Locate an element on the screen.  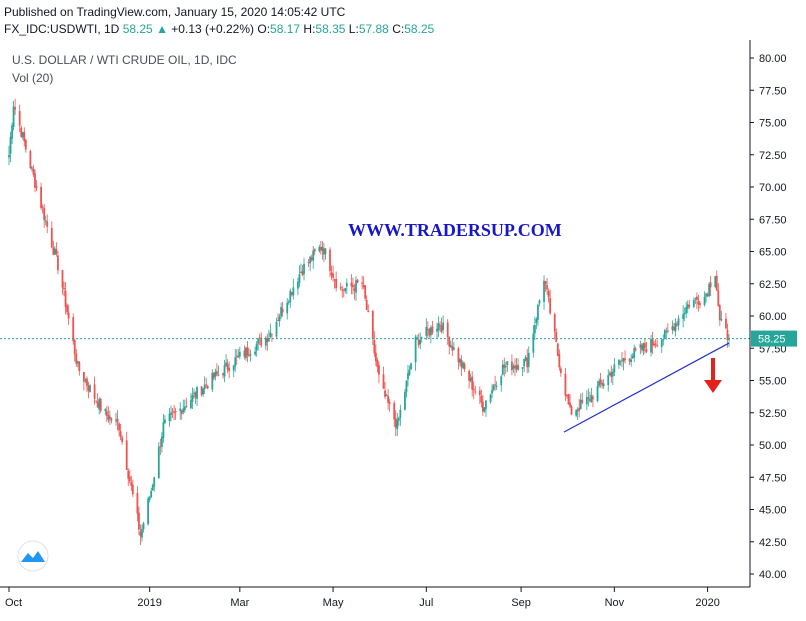
price-tick-label: 40.00 is located at coordinates (773, 575).